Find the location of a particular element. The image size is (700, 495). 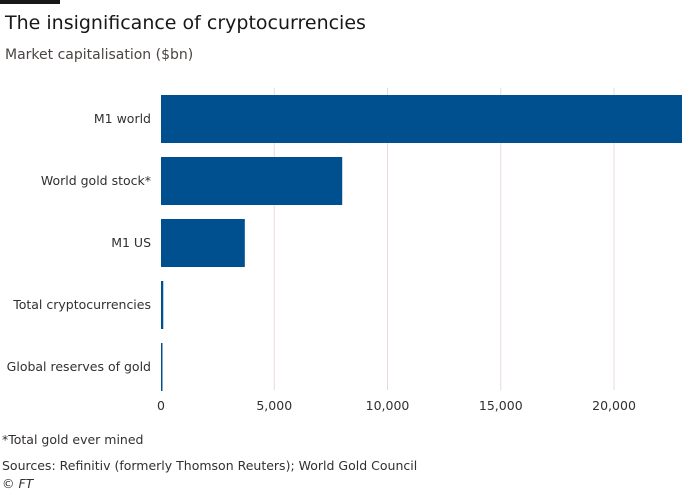

footnote: *Total gold ever mined is located at coordinates (73, 439).